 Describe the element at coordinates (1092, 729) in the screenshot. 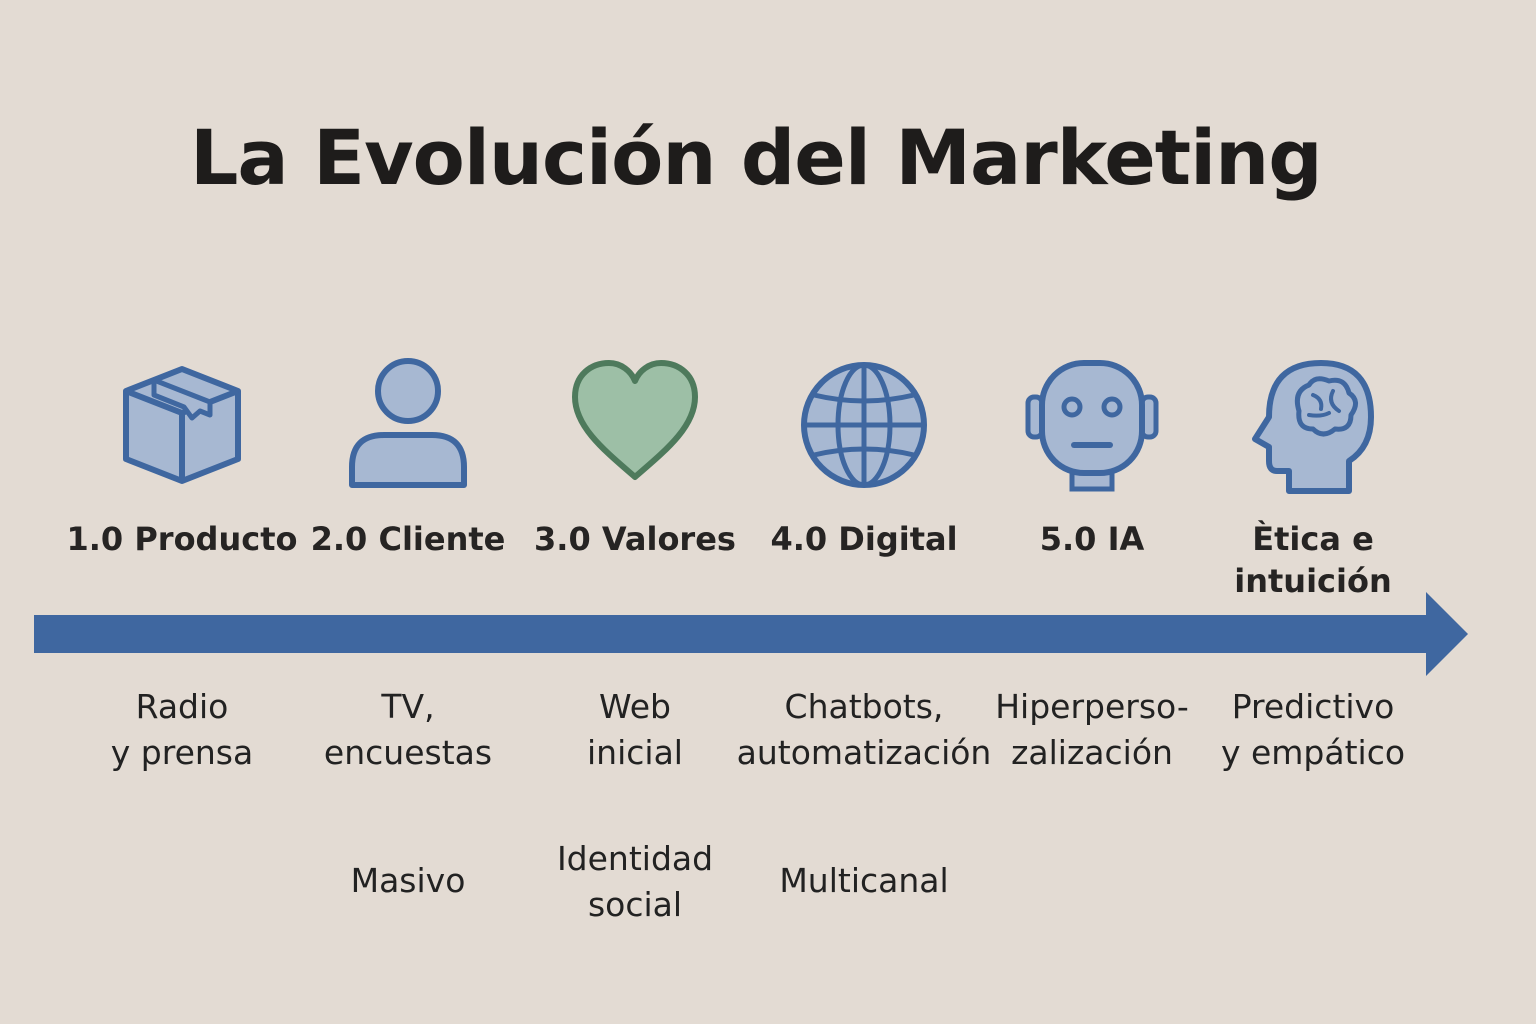

I see `stage-channel: Hiperperso- zalización` at that location.